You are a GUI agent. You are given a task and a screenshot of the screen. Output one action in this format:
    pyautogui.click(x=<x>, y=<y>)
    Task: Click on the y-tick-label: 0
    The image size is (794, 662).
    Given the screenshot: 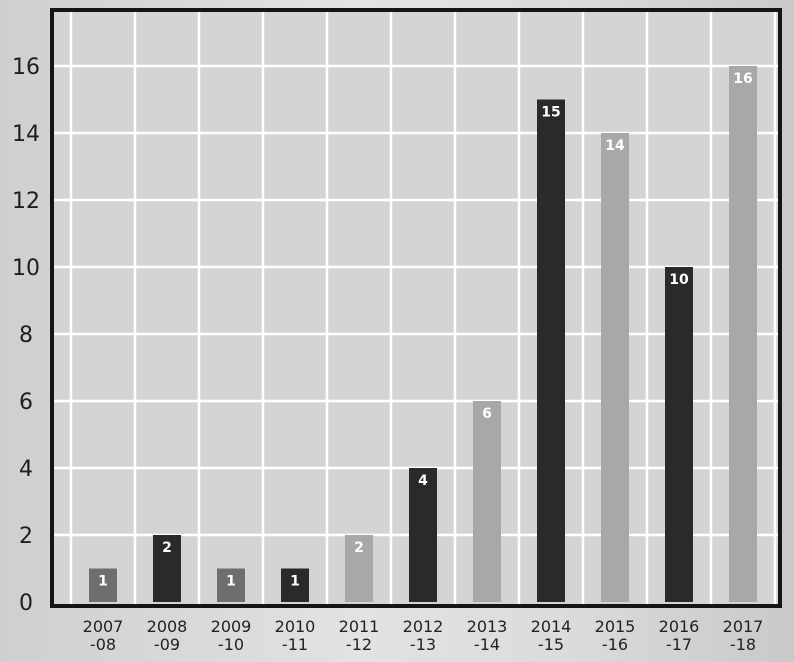 What is the action you would take?
    pyautogui.click(x=26, y=603)
    